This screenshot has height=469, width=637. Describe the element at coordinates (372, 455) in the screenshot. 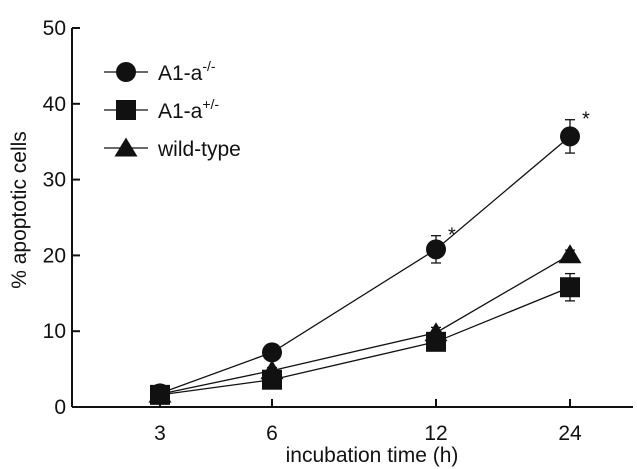

I see `x-axis-label: incubation time (h)` at that location.